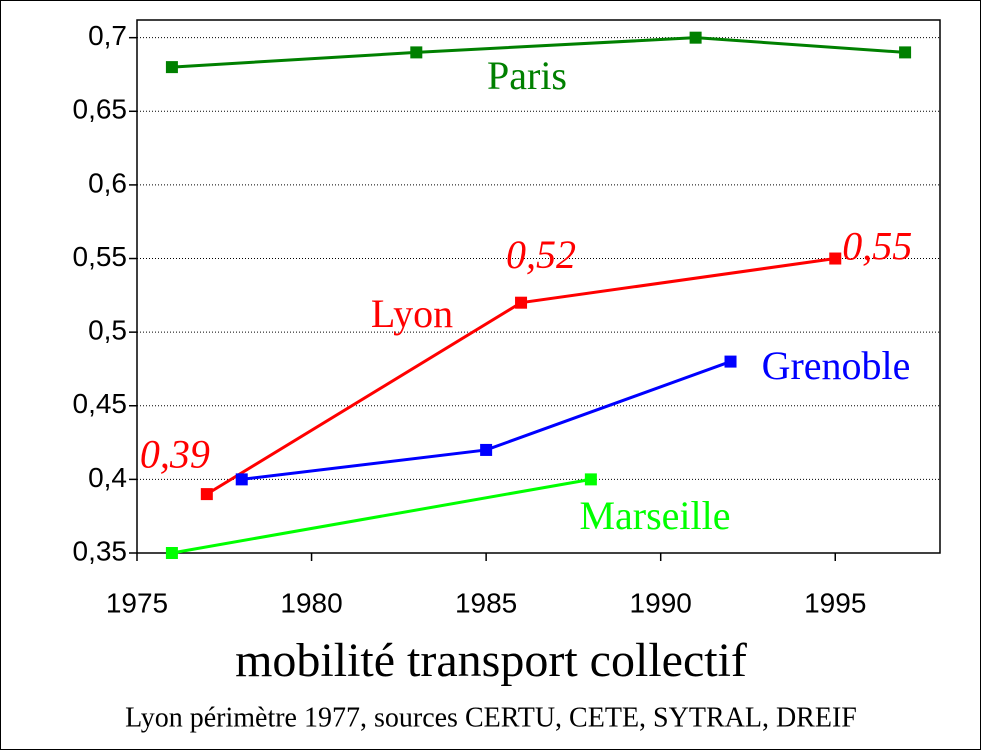 This screenshot has height=751, width=982. What do you see at coordinates (654, 515) in the screenshot?
I see `series-label: Marseille` at bounding box center [654, 515].